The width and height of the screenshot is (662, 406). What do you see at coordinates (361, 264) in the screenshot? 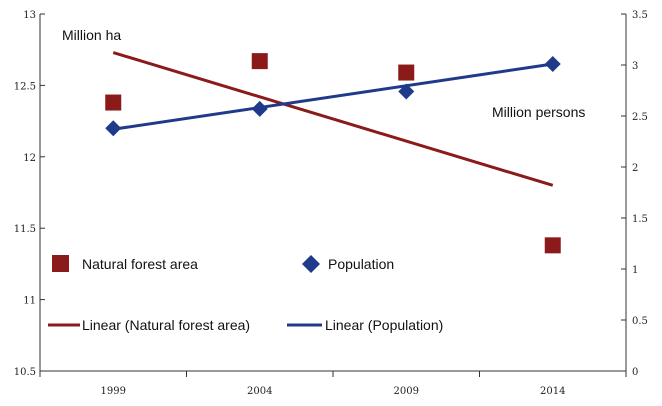
I see `legend-label-population: Population` at bounding box center [361, 264].